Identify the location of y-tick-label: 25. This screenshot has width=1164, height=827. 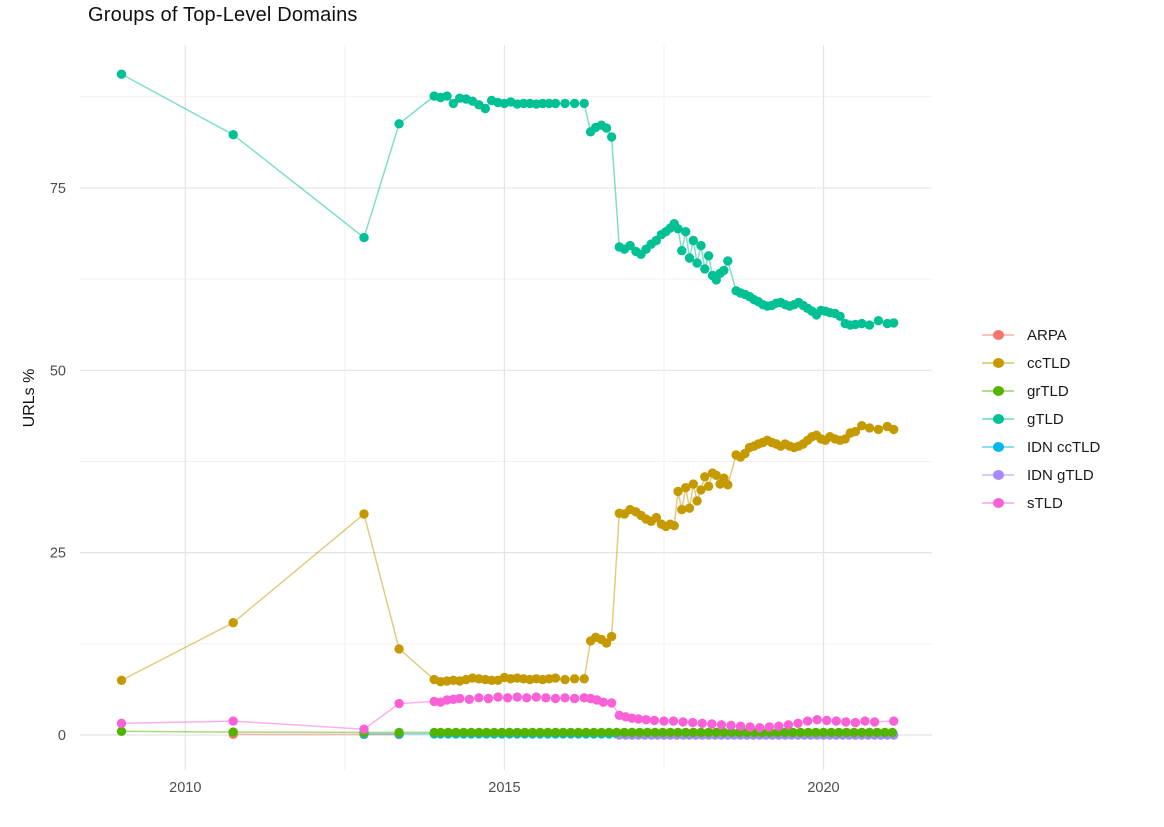
(58, 554).